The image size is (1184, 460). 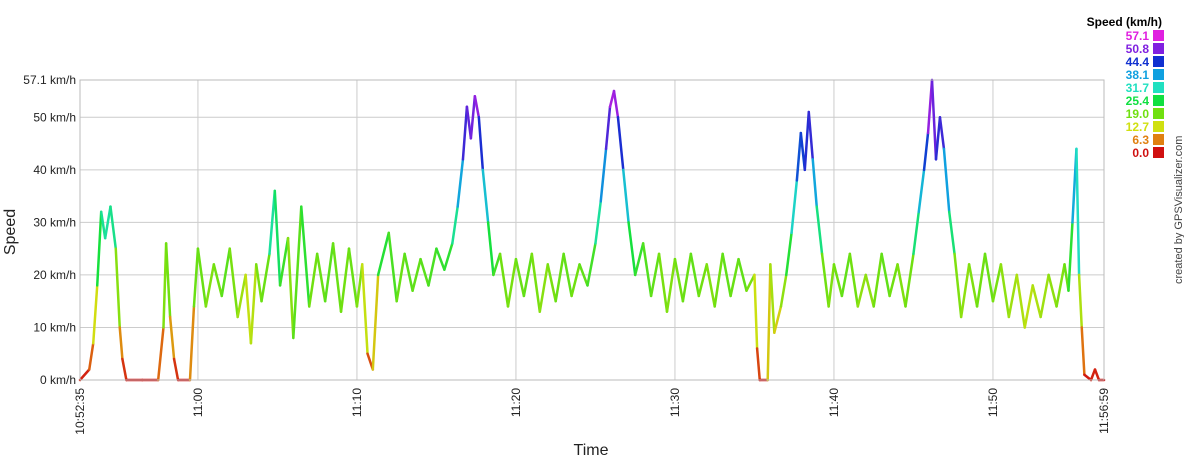 What do you see at coordinates (1178, 210) in the screenshot?
I see `credit-text: created by GPSVisualizer.com` at bounding box center [1178, 210].